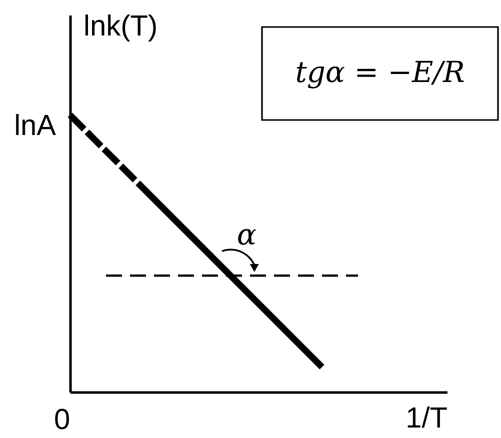  I want to click on annotation: α, so click(246, 235).